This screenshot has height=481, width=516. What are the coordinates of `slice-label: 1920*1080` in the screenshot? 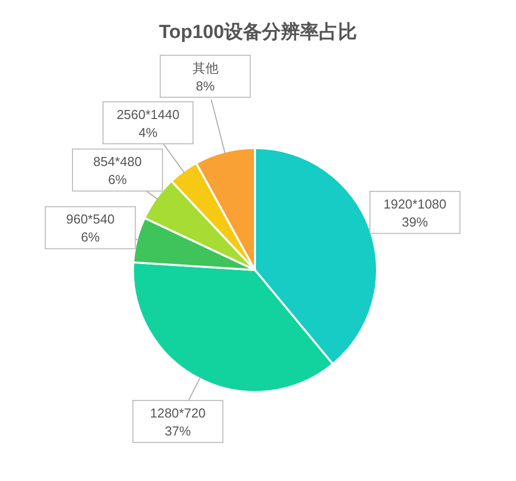 It's located at (414, 204).